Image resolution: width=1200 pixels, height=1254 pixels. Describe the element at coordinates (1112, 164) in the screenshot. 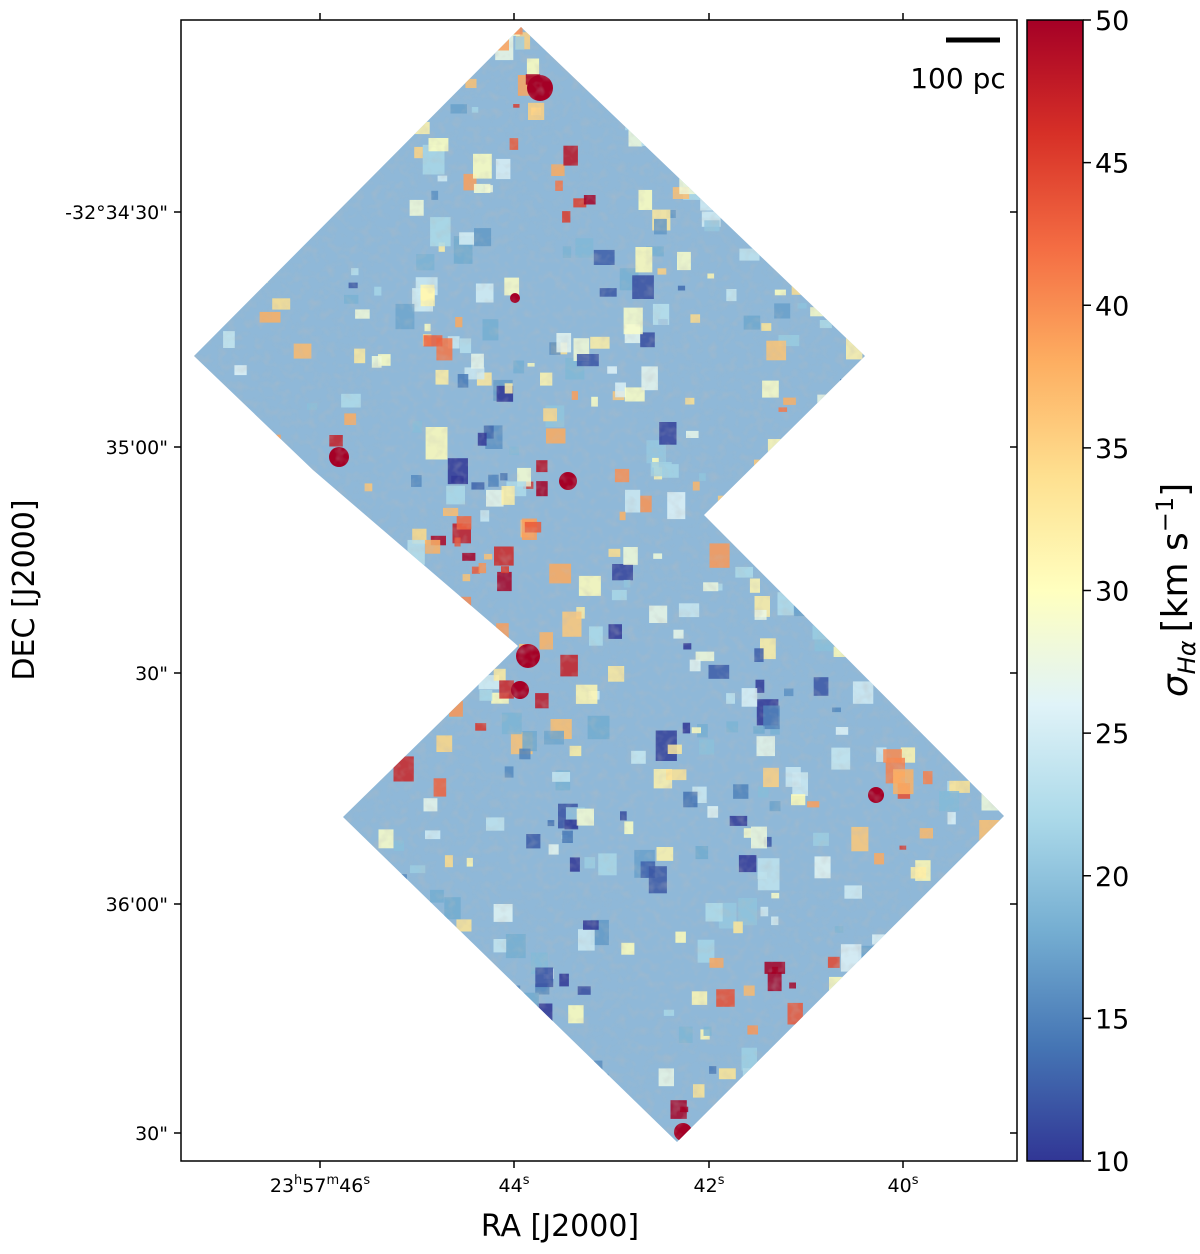

I see `colorbar-tick-label: 45` at that location.